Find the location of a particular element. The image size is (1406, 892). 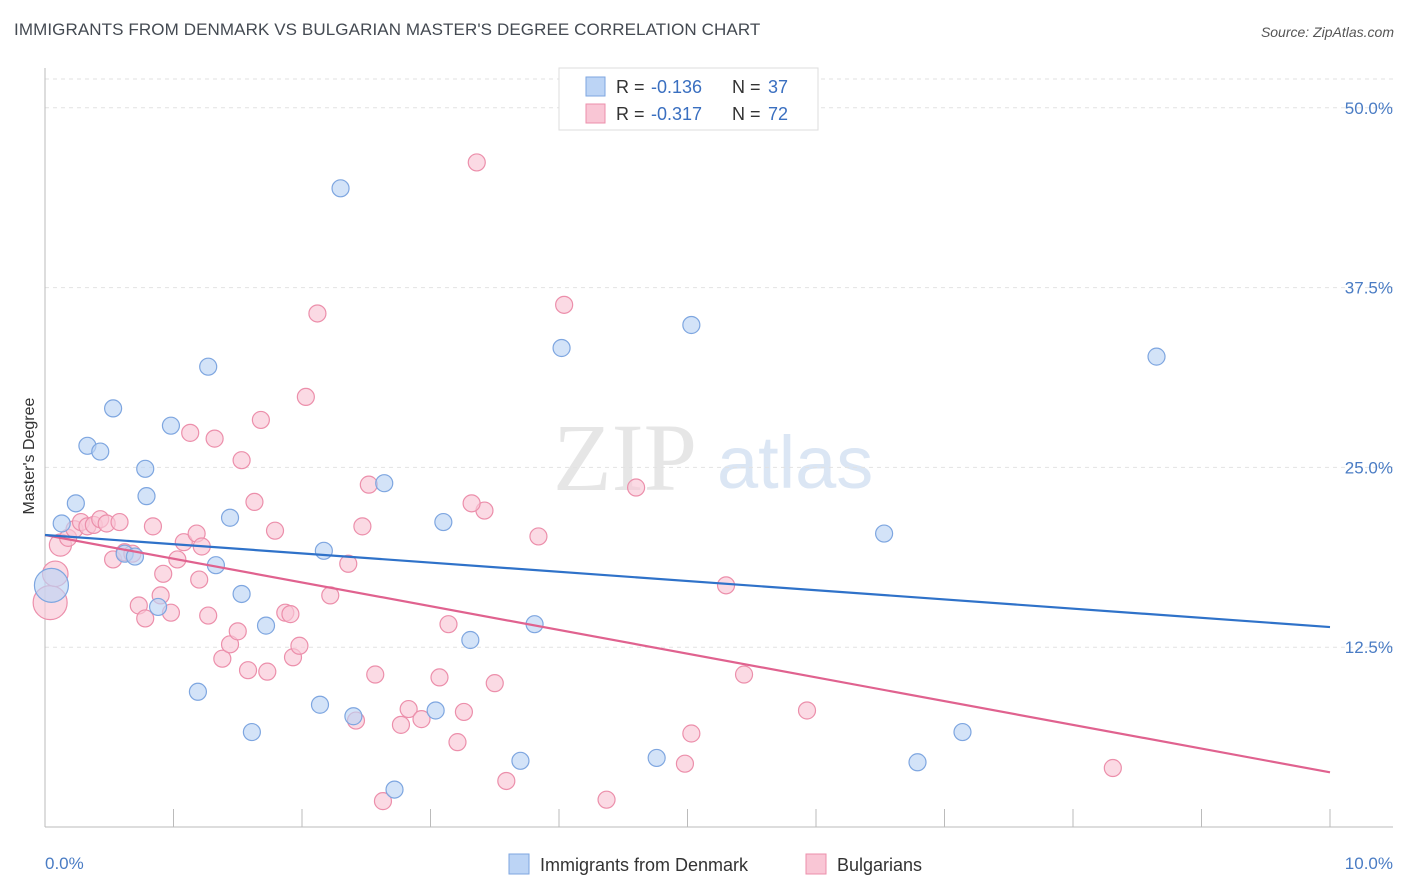

watermark-atlas: atlas is located at coordinates (795, 462).